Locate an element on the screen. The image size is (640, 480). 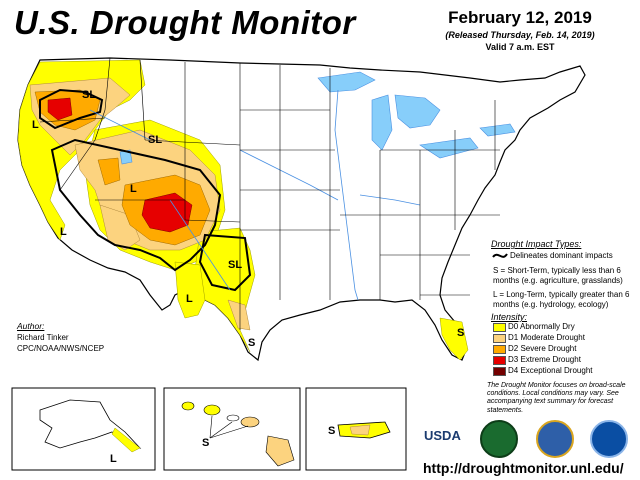
map-label-s-texas-coast: S is located at coordinates (251, 343).